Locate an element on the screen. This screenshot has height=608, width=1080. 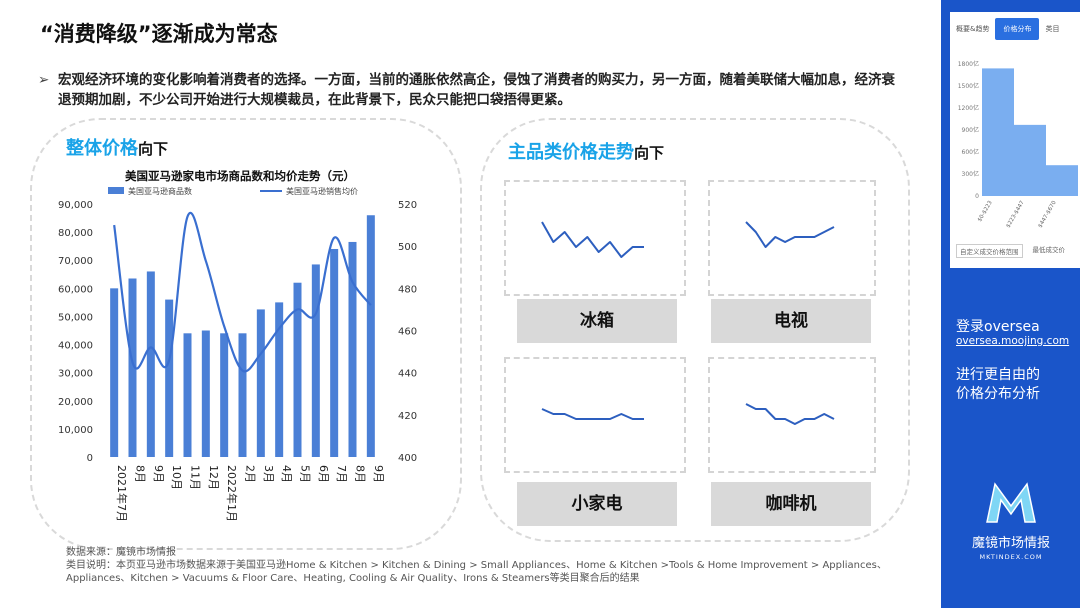
y-tick-label: 20,000 is located at coordinates (75, 402).